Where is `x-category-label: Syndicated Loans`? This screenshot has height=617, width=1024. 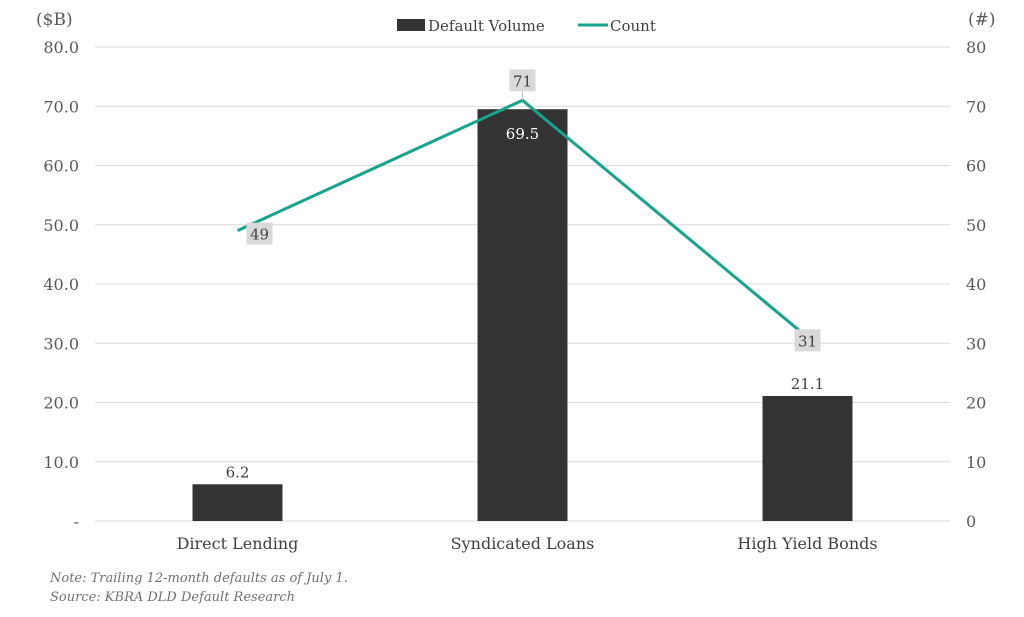 x-category-label: Syndicated Loans is located at coordinates (523, 543).